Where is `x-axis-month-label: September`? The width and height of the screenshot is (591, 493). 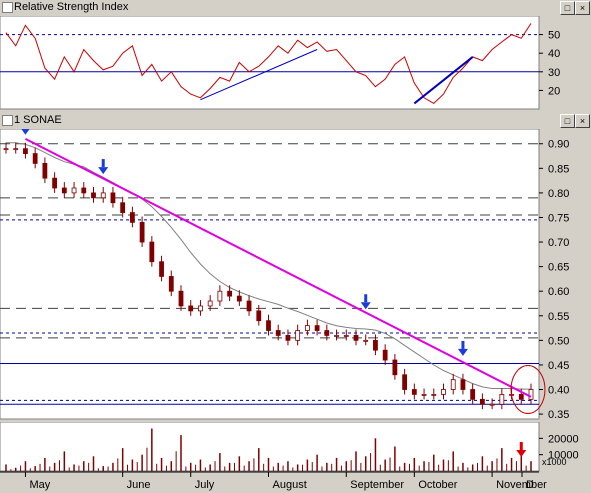
x-axis-month-label: September is located at coordinates (377, 485).